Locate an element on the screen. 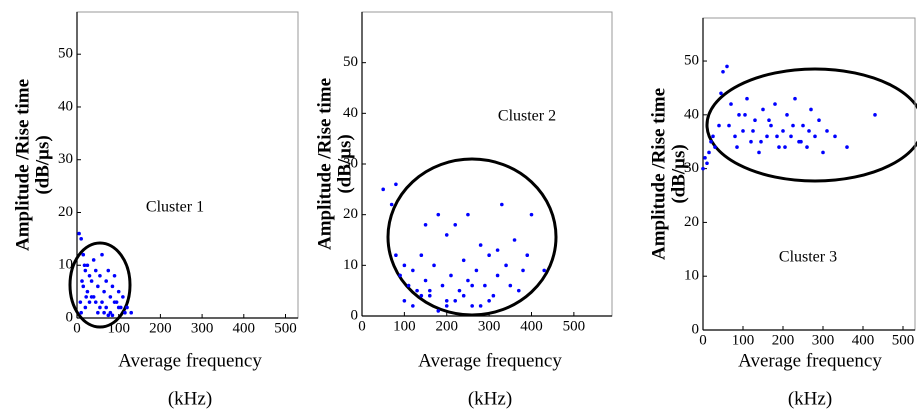 This screenshot has width=917, height=417. x-tick-label: 500 is located at coordinates (285, 328).